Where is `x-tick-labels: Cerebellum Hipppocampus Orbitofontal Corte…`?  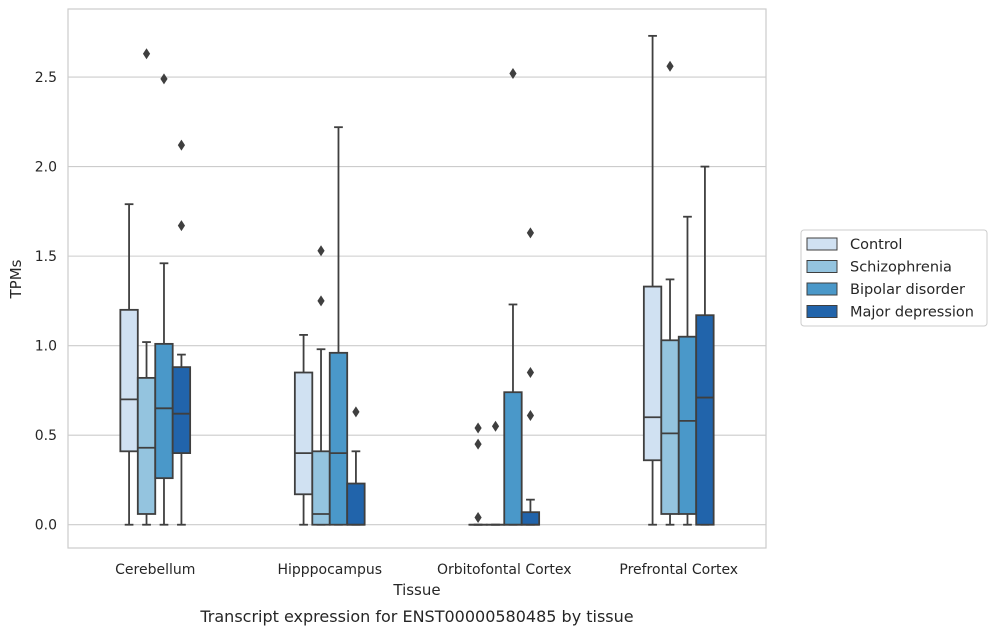
x-tick-labels: Cerebellum Hipppocampus Orbitofontal Corte… is located at coordinates (426, 570).